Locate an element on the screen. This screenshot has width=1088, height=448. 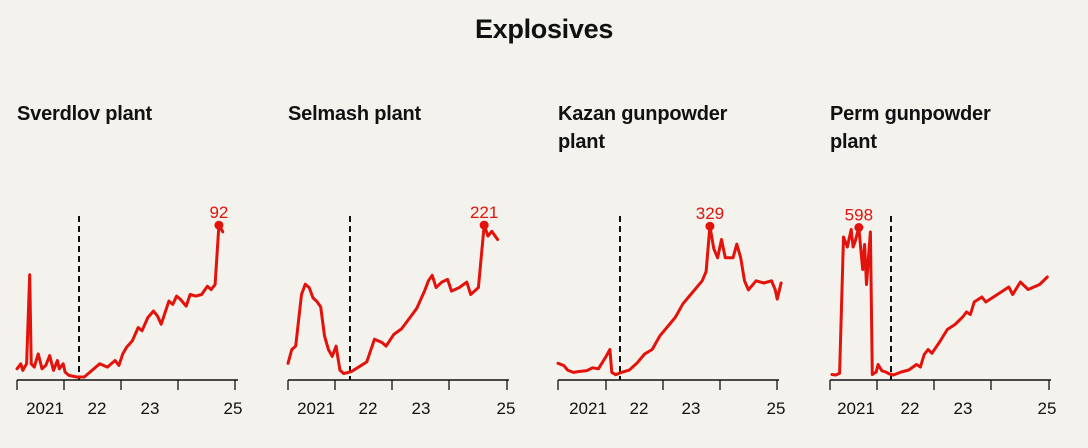
peak-value-label: 221 is located at coordinates (484, 212).